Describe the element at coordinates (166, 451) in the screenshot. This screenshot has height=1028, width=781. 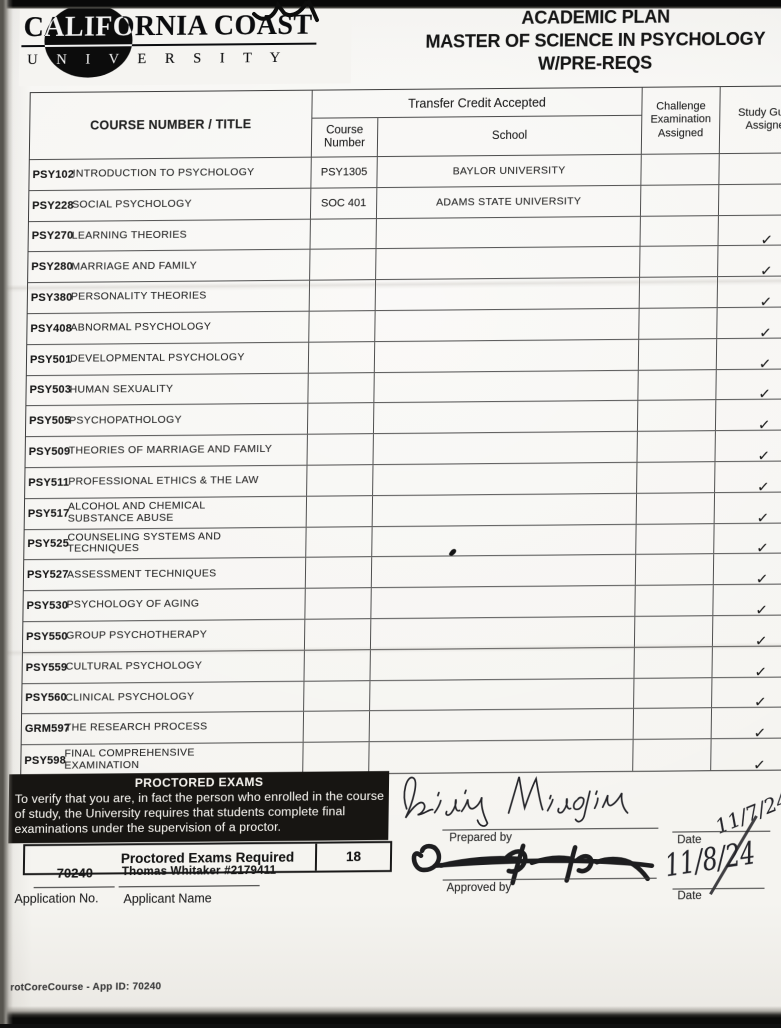
I see `course-cell: PSY509 THEORIES OF MARRIAGE AND FAMILY` at that location.